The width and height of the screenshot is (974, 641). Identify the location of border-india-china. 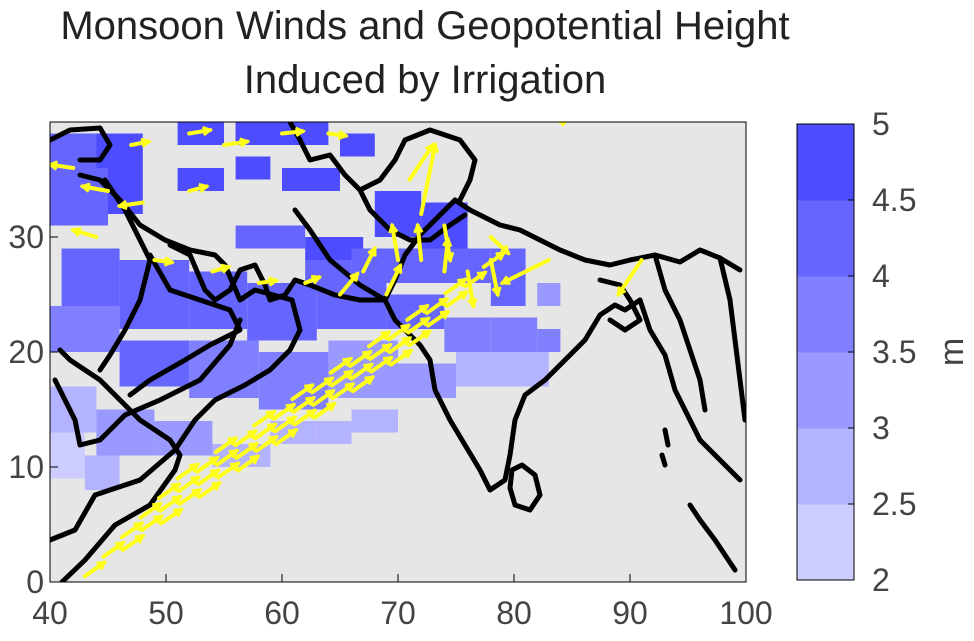
(605, 240).